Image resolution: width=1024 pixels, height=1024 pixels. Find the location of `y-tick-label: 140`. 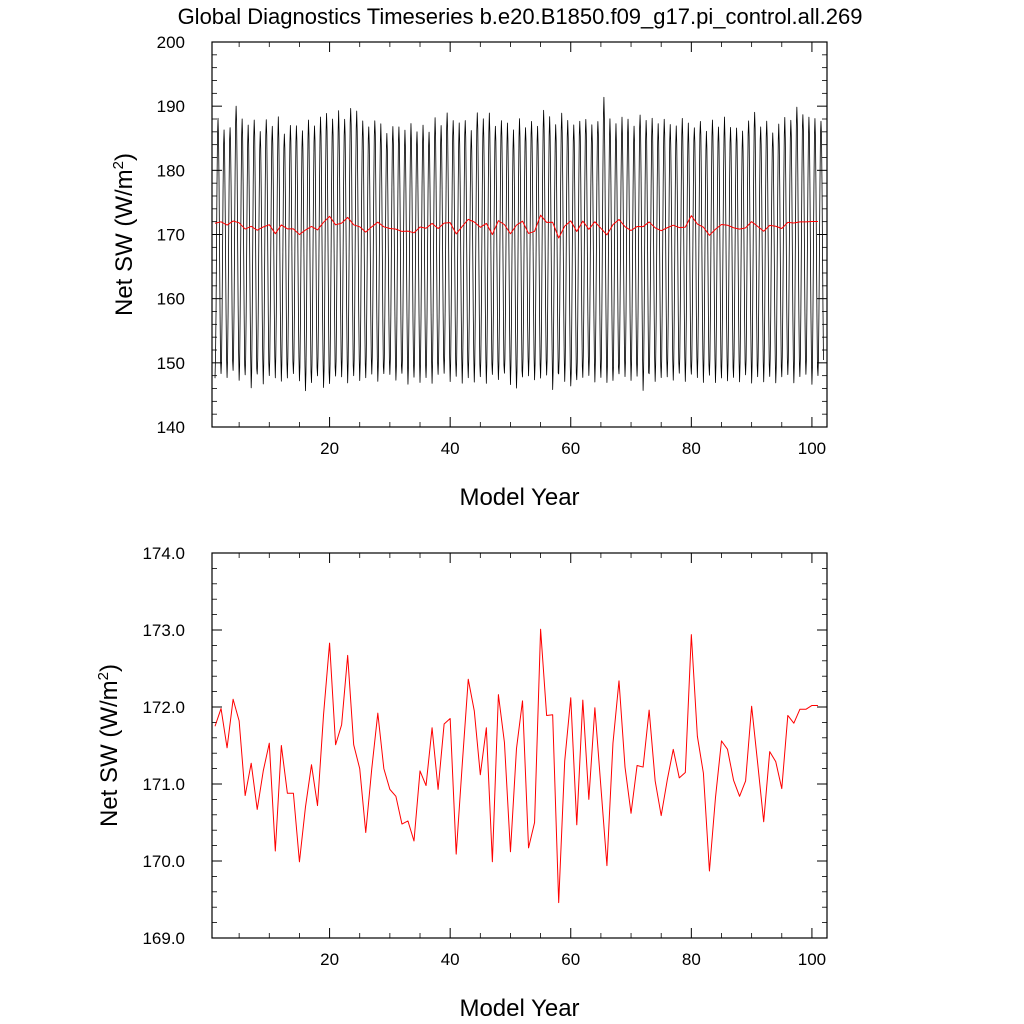

y-tick-label: 140 is located at coordinates (171, 427).